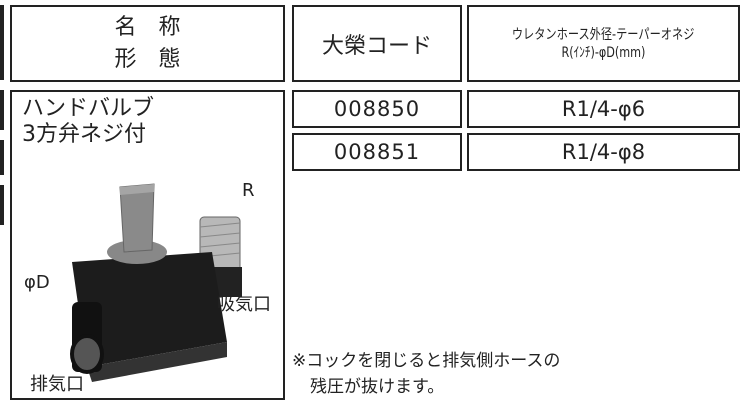 This screenshot has width=746, height=403. I want to click on spec-cell: R1/4-φ6, so click(603, 109).